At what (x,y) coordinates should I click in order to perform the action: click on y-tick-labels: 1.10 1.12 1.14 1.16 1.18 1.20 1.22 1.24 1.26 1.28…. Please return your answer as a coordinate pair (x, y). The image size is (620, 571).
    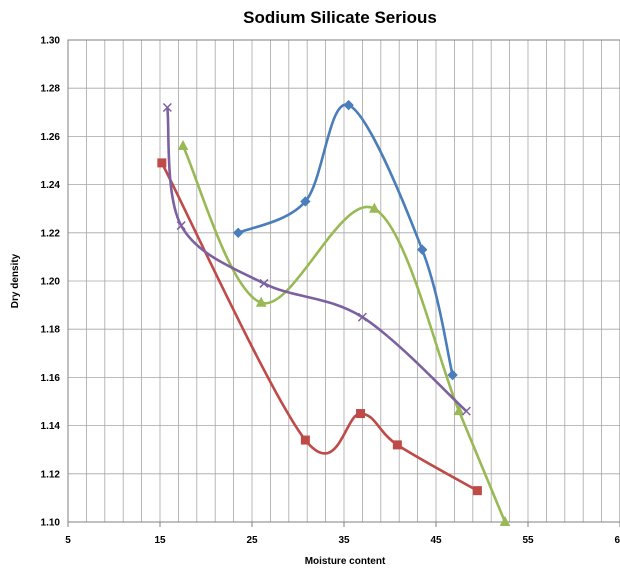
    Looking at the image, I should click on (51, 282).